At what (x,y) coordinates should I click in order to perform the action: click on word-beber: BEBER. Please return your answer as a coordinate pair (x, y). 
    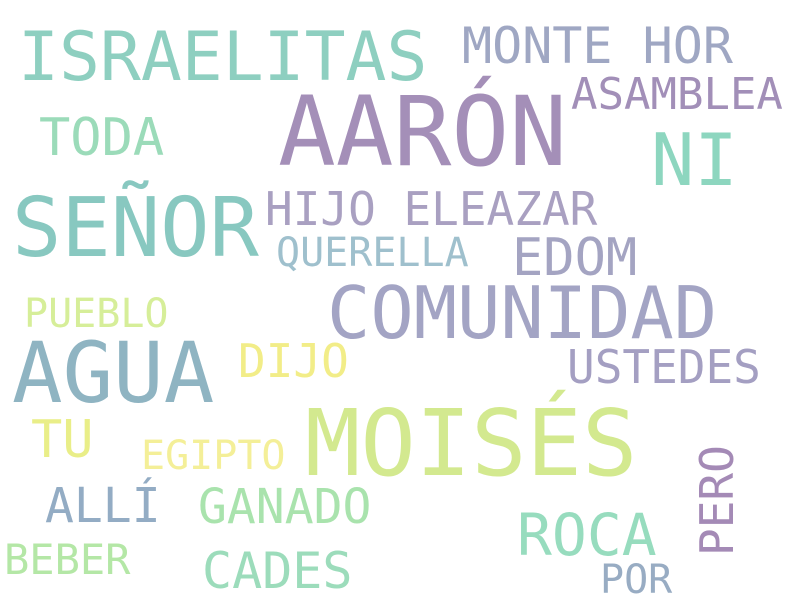
    Looking at the image, I should click on (67, 559).